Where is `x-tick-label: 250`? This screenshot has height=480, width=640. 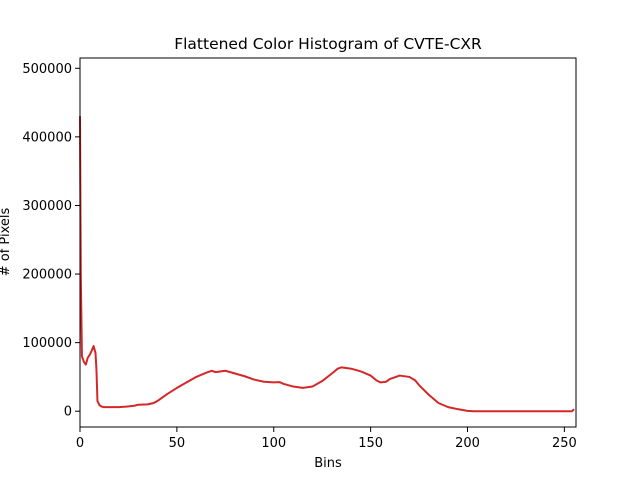 x-tick-label: 250 is located at coordinates (564, 443).